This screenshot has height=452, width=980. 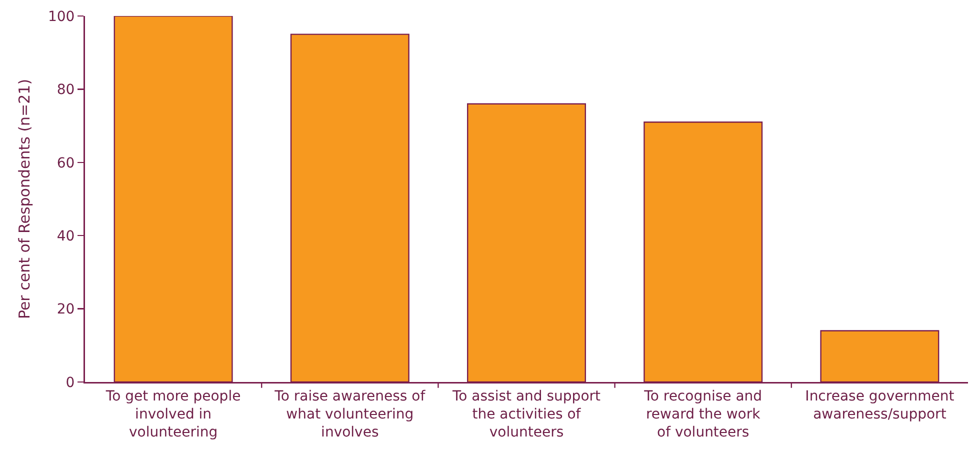 I want to click on y-axis-title: Per cent of Respondents (n=21), so click(x=24, y=199).